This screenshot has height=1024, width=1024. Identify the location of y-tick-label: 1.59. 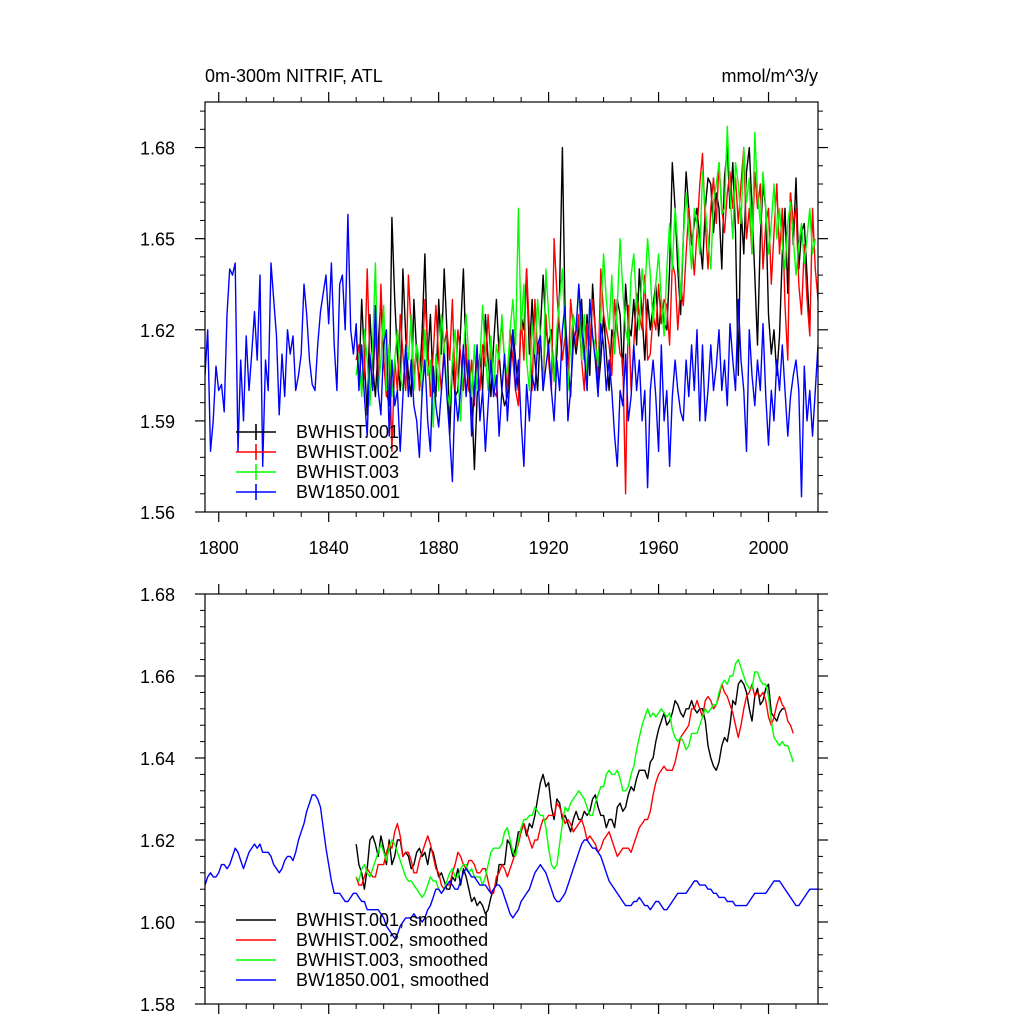
(157, 422).